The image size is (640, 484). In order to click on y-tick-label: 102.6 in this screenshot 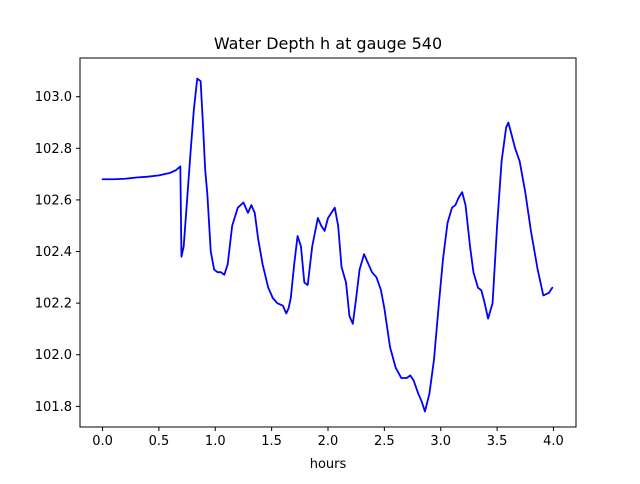, I will do `click(53, 200)`.